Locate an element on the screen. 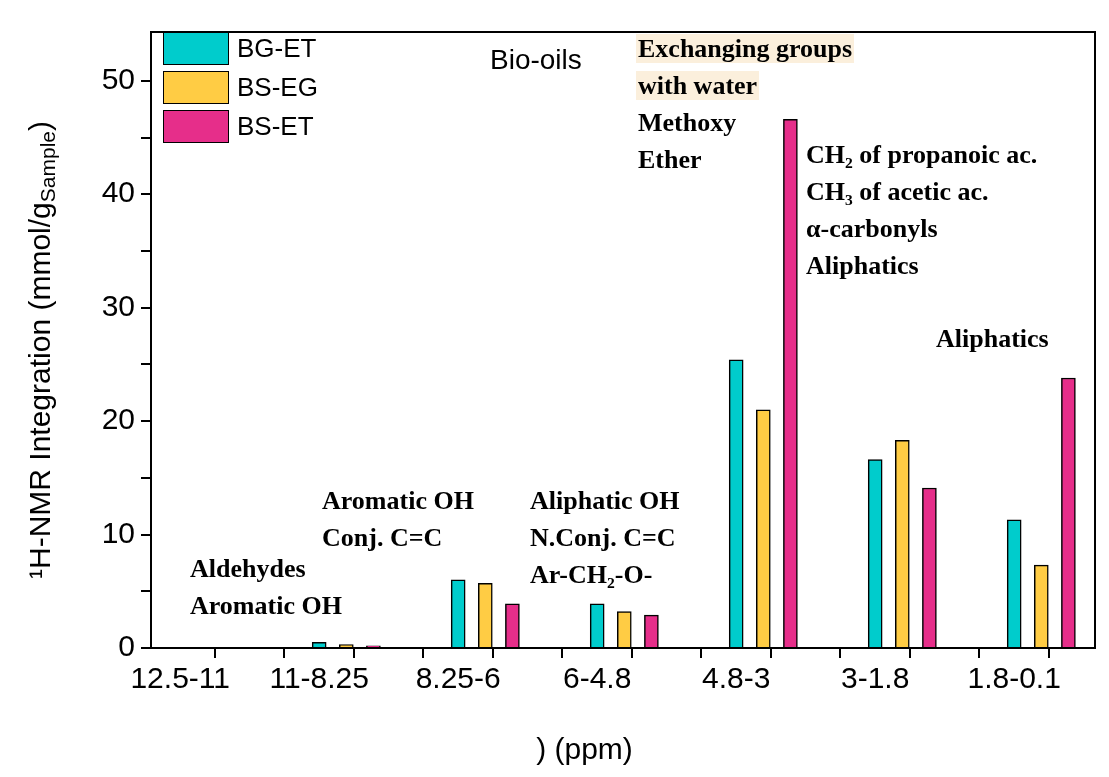 The height and width of the screenshot is (777, 1109). x-tick-label: 12.5-11 is located at coordinates (180, 678).